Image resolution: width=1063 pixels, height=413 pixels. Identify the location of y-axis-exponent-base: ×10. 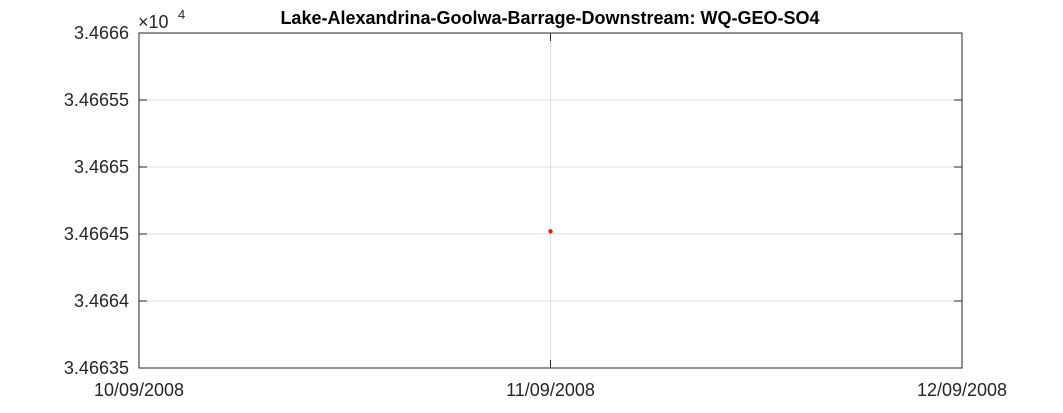
(153, 22).